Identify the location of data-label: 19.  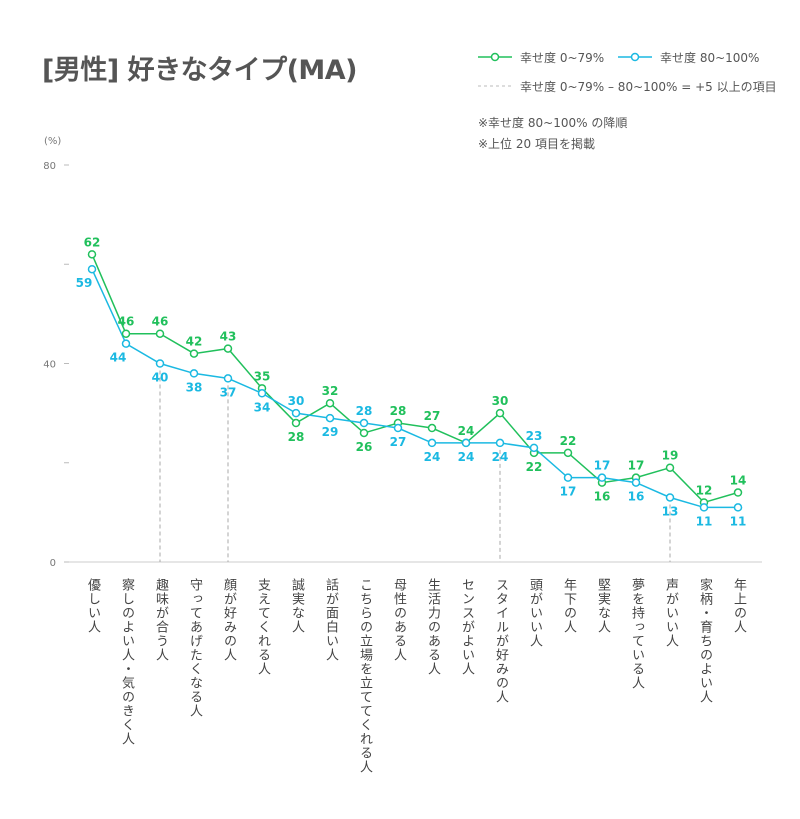
(670, 456).